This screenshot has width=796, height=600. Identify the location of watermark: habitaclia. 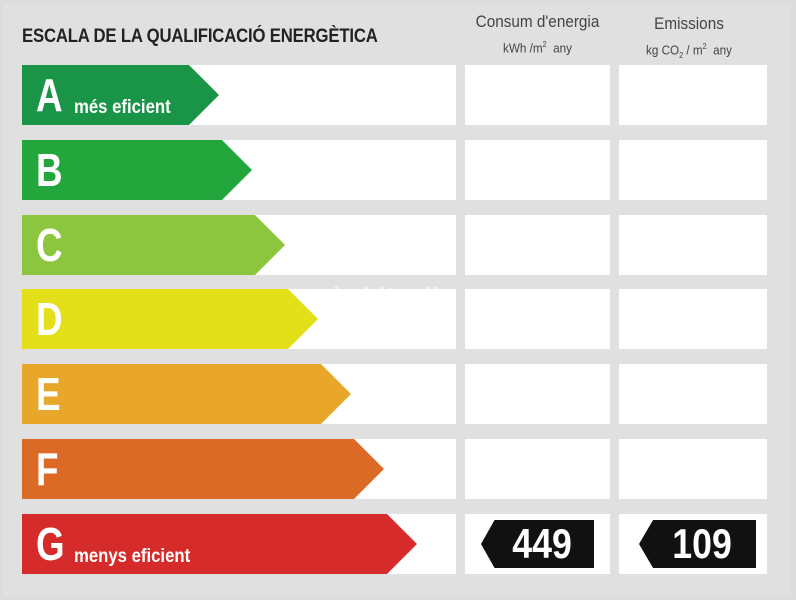
(393, 296).